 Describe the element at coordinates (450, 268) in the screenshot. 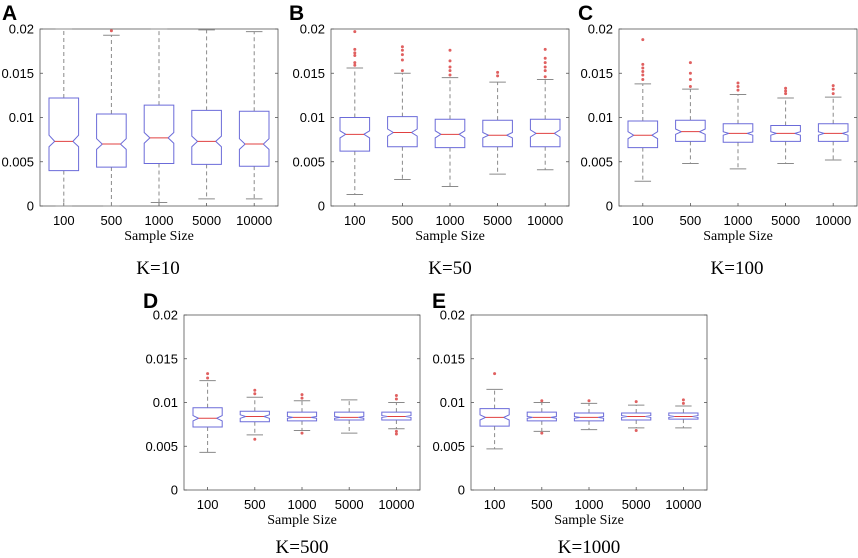

I see `k-label: K=50` at that location.